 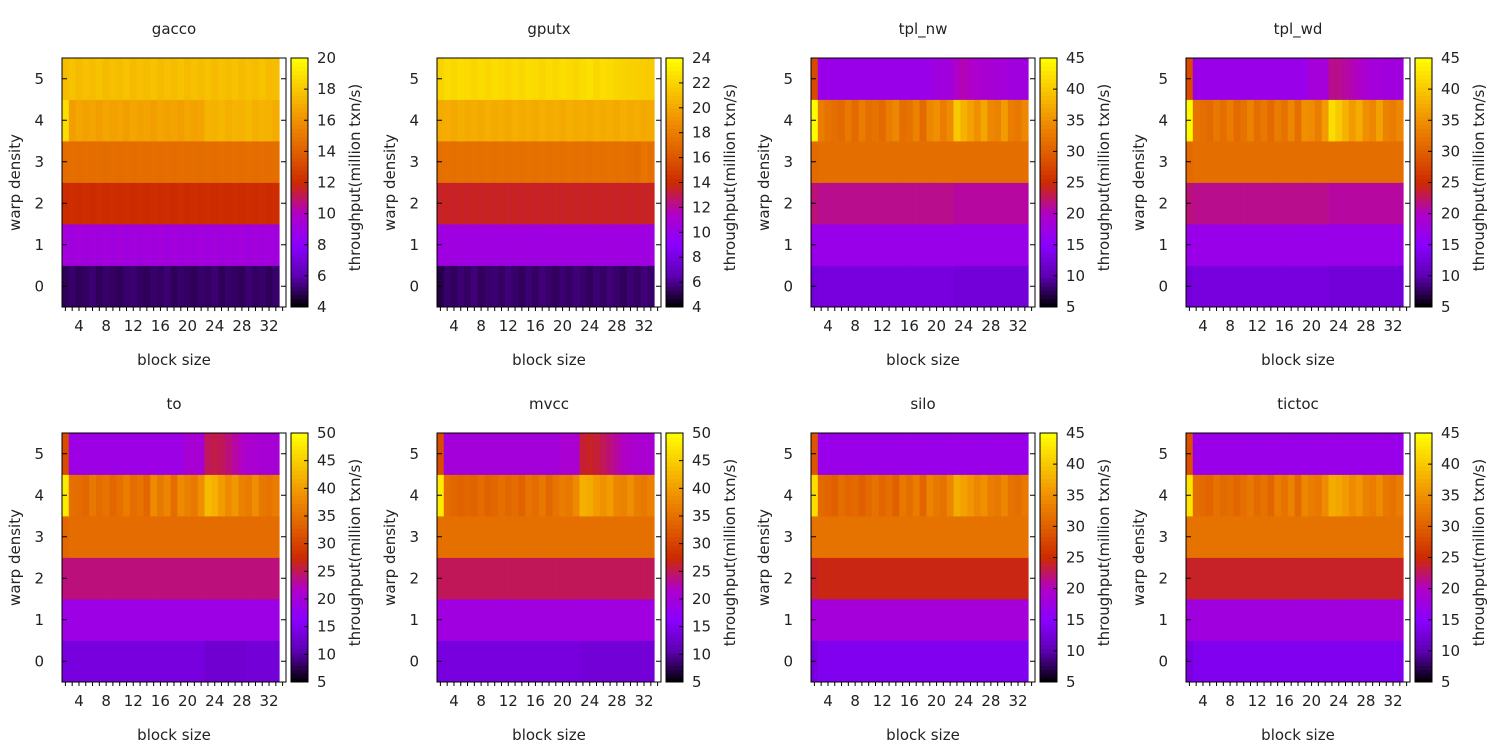 What do you see at coordinates (326, 544) in the screenshot?
I see `colorbar-tick-label: 30` at bounding box center [326, 544].